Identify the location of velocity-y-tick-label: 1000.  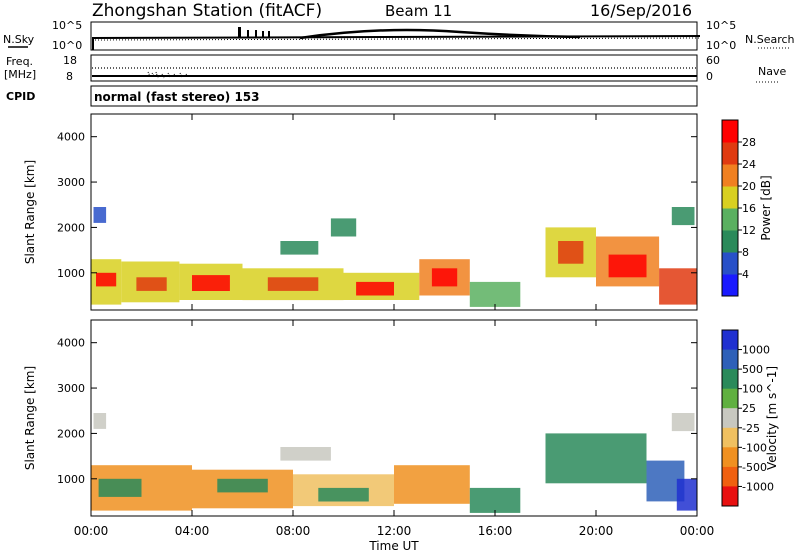
(71, 479).